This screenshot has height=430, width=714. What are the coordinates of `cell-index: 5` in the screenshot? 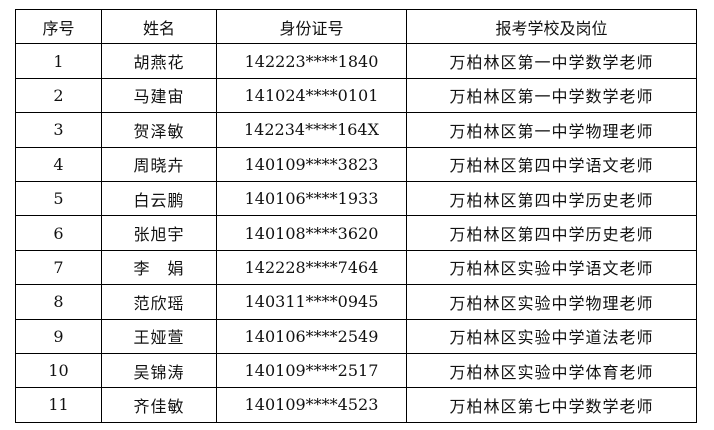 It's located at (58, 198).